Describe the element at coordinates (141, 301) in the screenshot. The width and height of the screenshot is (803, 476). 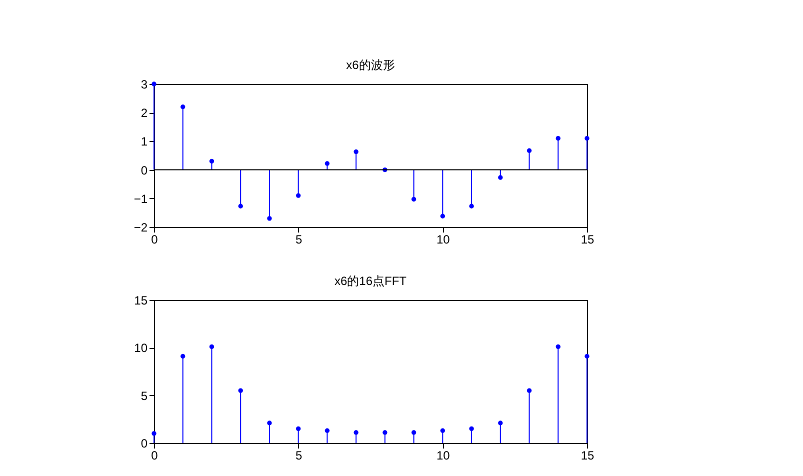
I see `y-tick-label: 15` at that location.